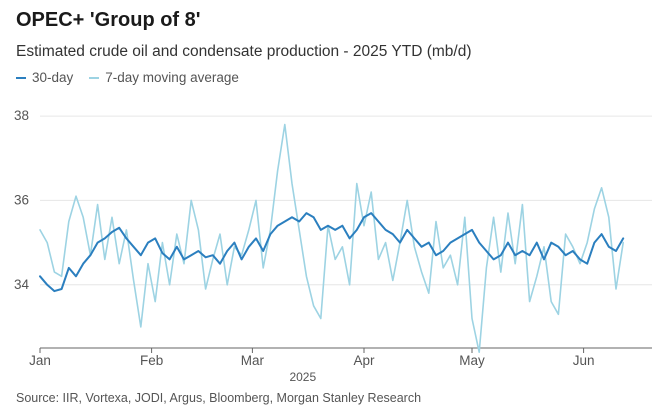  What do you see at coordinates (302, 377) in the screenshot?
I see `x-axis-label: 2025` at bounding box center [302, 377].